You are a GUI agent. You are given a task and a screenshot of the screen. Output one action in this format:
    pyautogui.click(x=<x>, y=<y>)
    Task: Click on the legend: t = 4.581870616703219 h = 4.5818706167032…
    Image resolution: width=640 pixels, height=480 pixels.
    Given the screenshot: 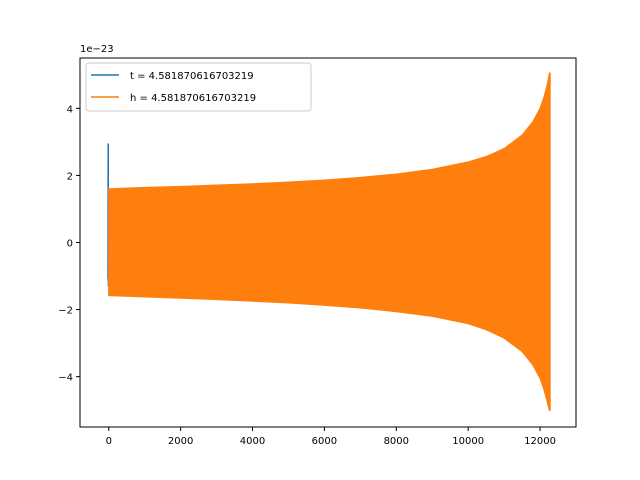 What is the action you would take?
    pyautogui.click(x=198, y=87)
    